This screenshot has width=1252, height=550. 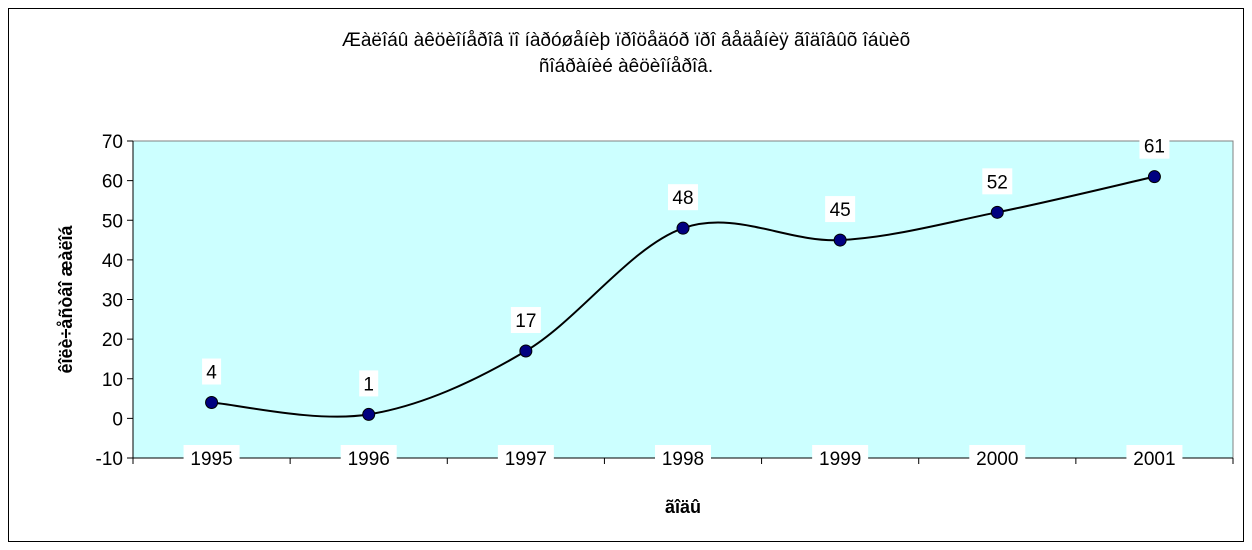 I want to click on x-tick-label: 1995, so click(x=211, y=459).